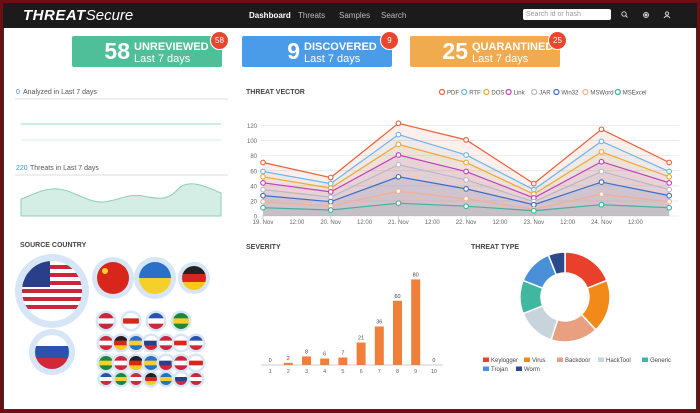 Image resolution: width=700 pixels, height=413 pixels. Describe the element at coordinates (499, 370) in the screenshot. I see `legend-label: Trojan` at that location.